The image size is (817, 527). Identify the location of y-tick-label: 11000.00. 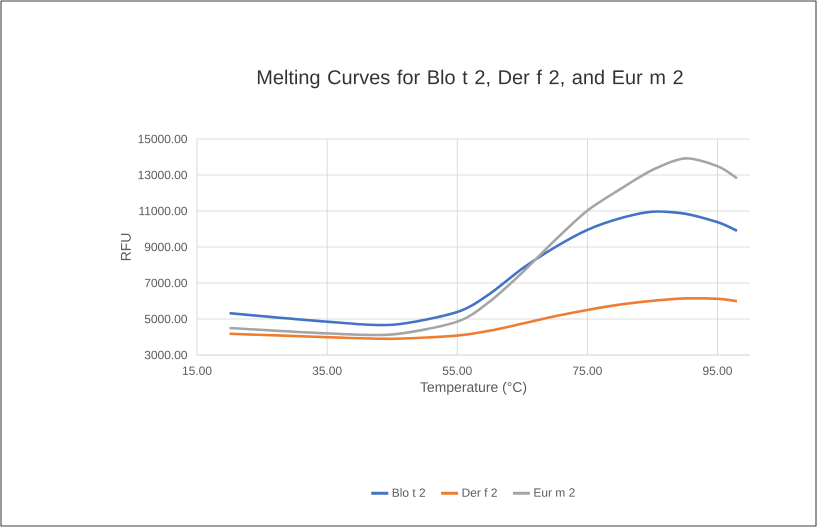
(163, 211).